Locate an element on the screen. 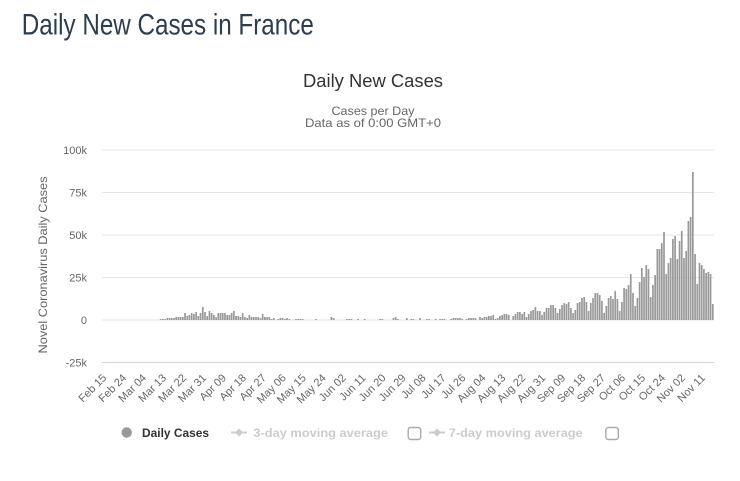  svg-text: 75k is located at coordinates (78, 194).